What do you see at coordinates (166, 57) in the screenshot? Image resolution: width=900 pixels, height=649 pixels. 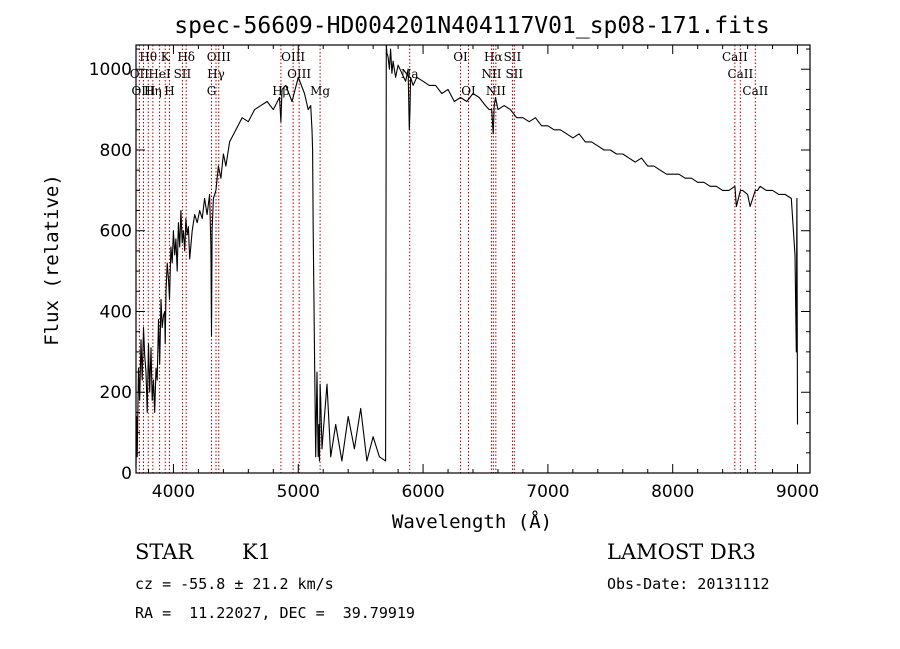 I see `spectral-line-label: K` at bounding box center [166, 57].